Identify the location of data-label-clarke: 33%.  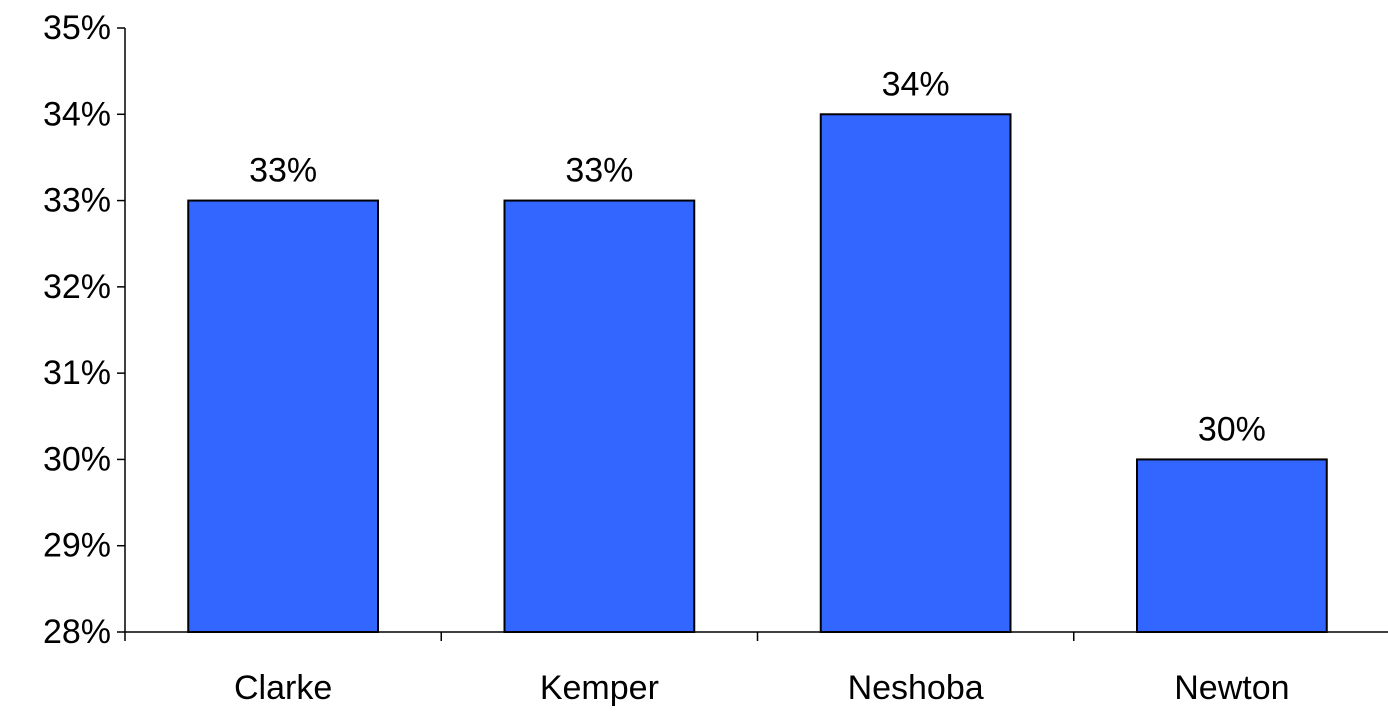
(283, 171).